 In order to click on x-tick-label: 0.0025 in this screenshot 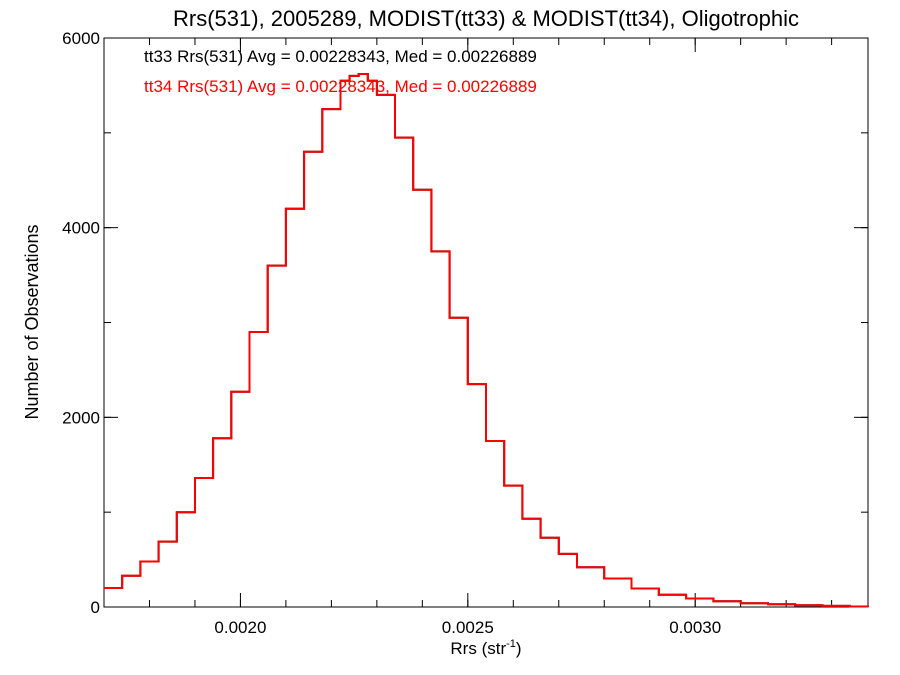, I will do `click(468, 627)`.